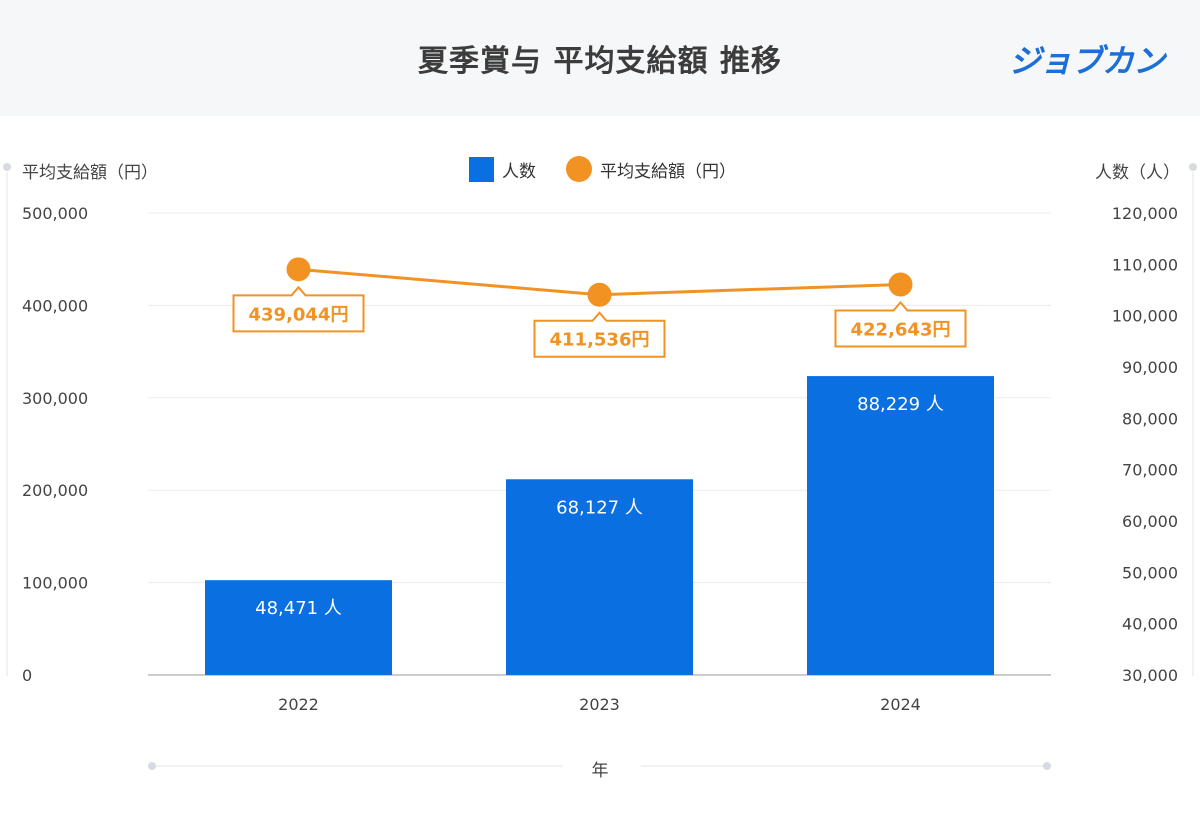 The width and height of the screenshot is (1200, 832). I want to click on x-tick-label: 2024, so click(900, 704).